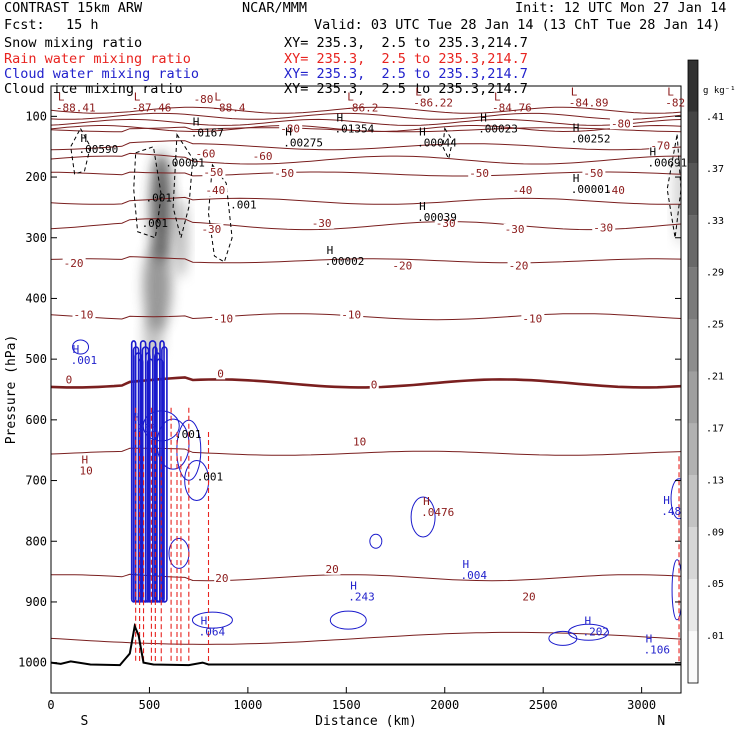 This screenshot has width=740, height=740. What do you see at coordinates (206, 154) in the screenshot?
I see `temp-label-5: -60` at bounding box center [206, 154].